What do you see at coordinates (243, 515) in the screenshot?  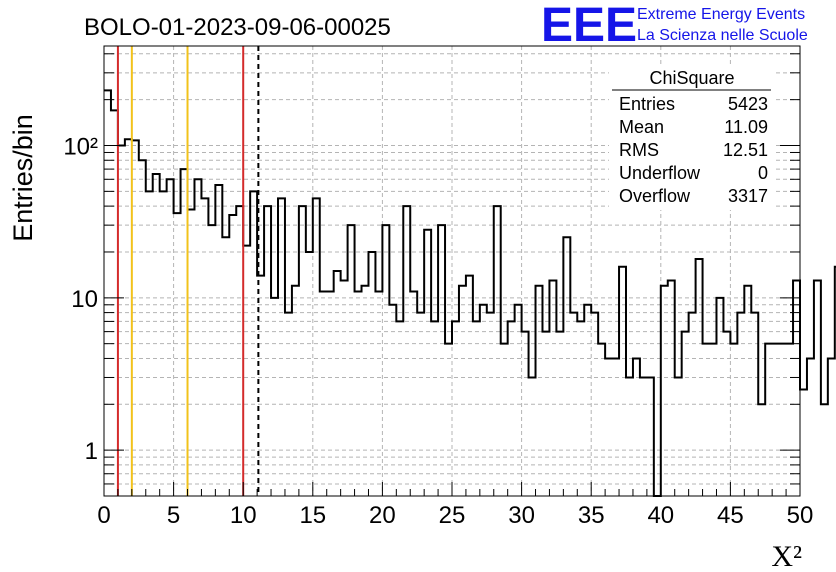 I see `x-tick-label: 10` at bounding box center [243, 515].